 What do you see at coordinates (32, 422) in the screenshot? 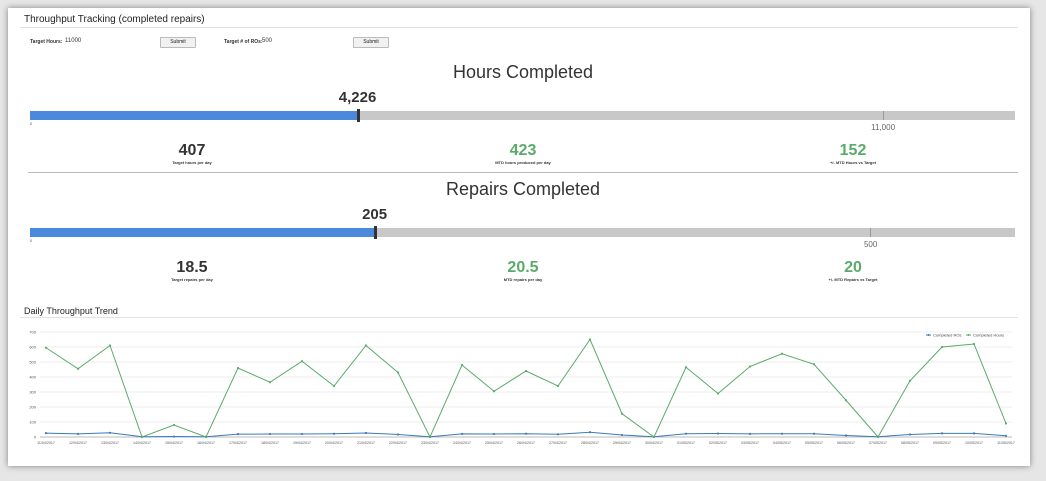
I see `y-tick-label: 100` at bounding box center [32, 422].